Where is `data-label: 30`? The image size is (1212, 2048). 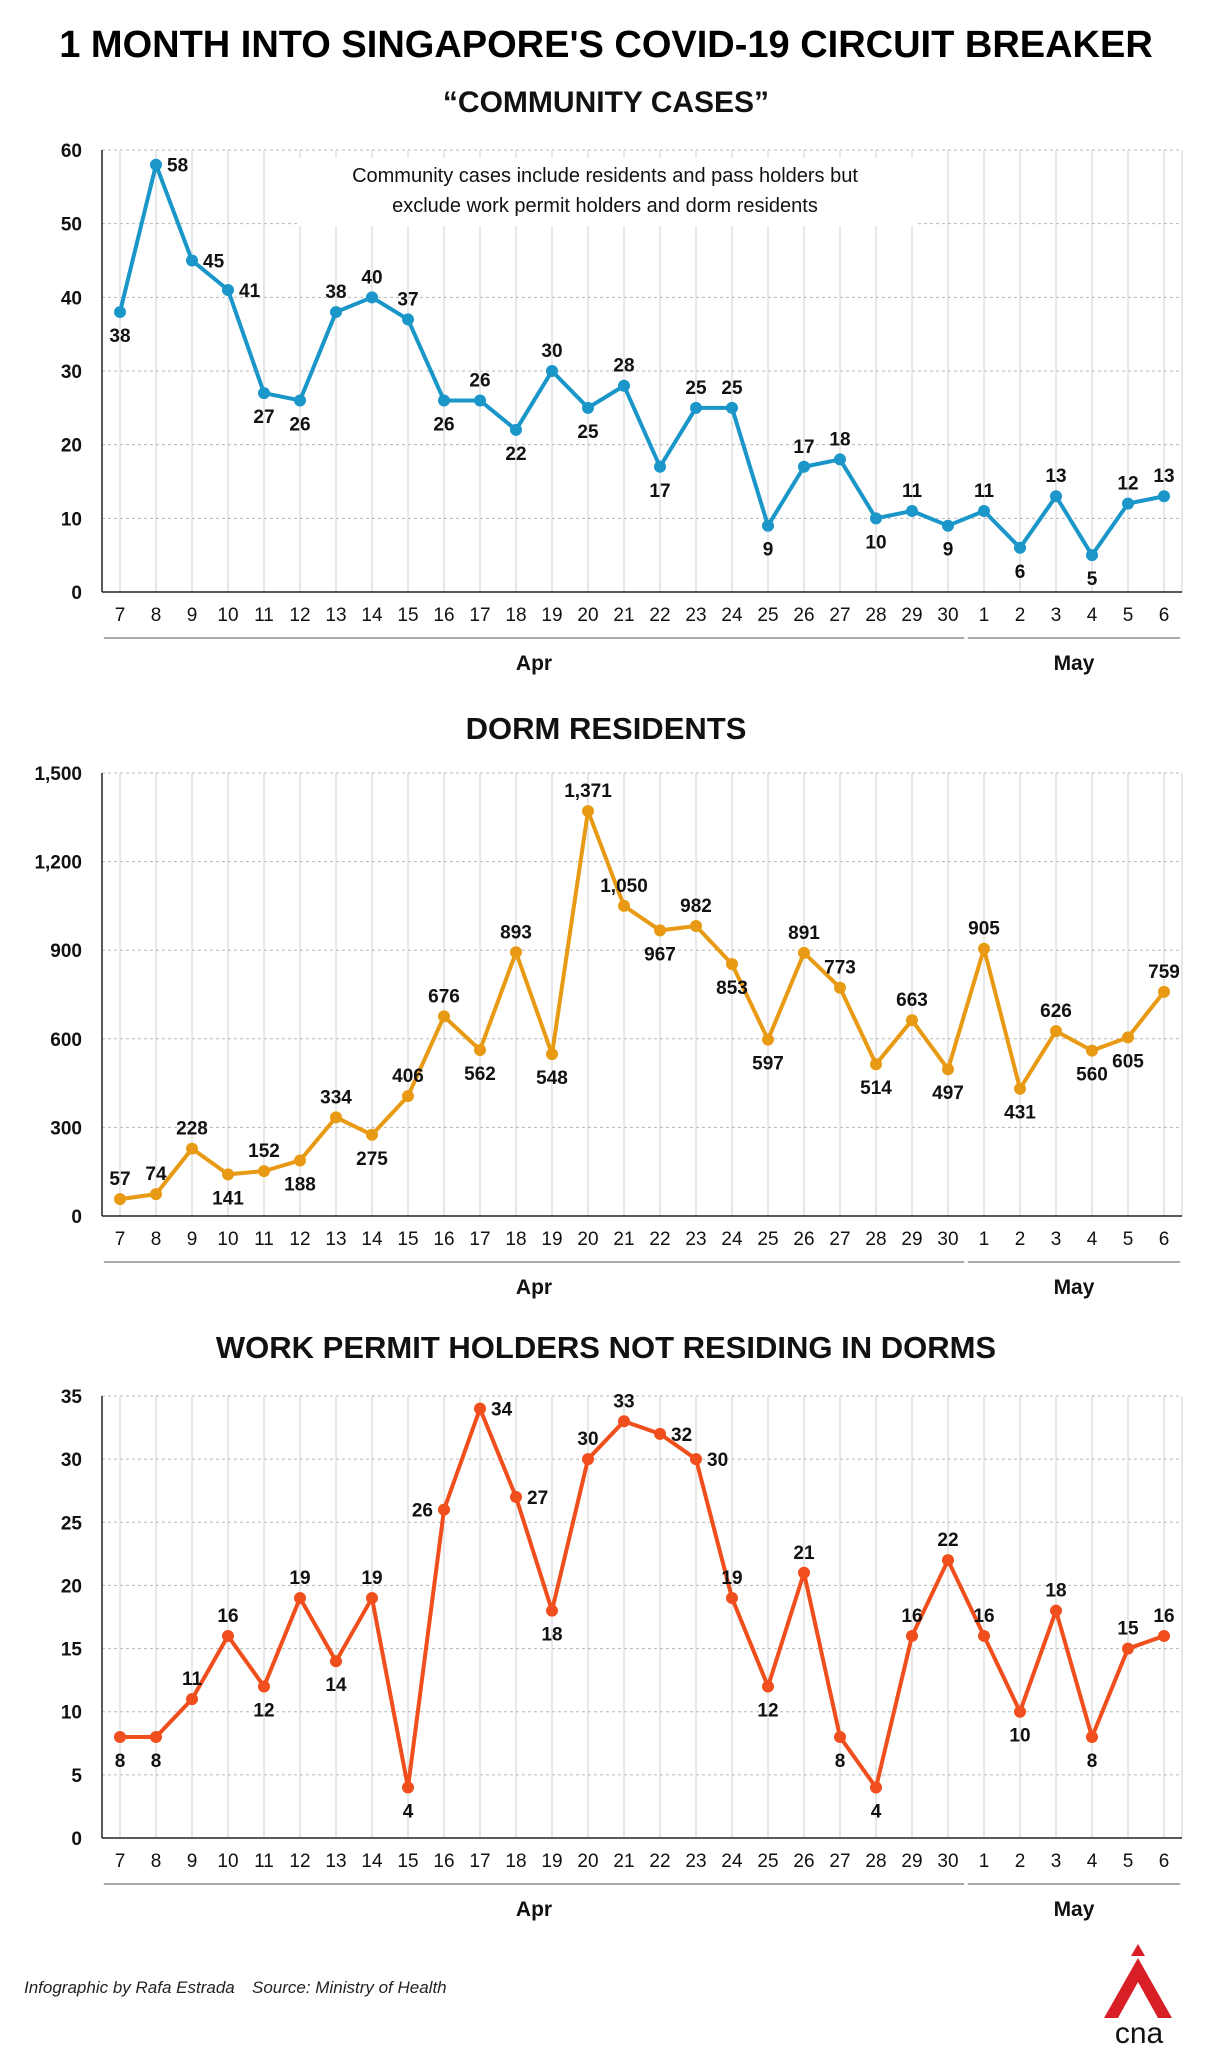
data-label: 30 is located at coordinates (587, 1439).